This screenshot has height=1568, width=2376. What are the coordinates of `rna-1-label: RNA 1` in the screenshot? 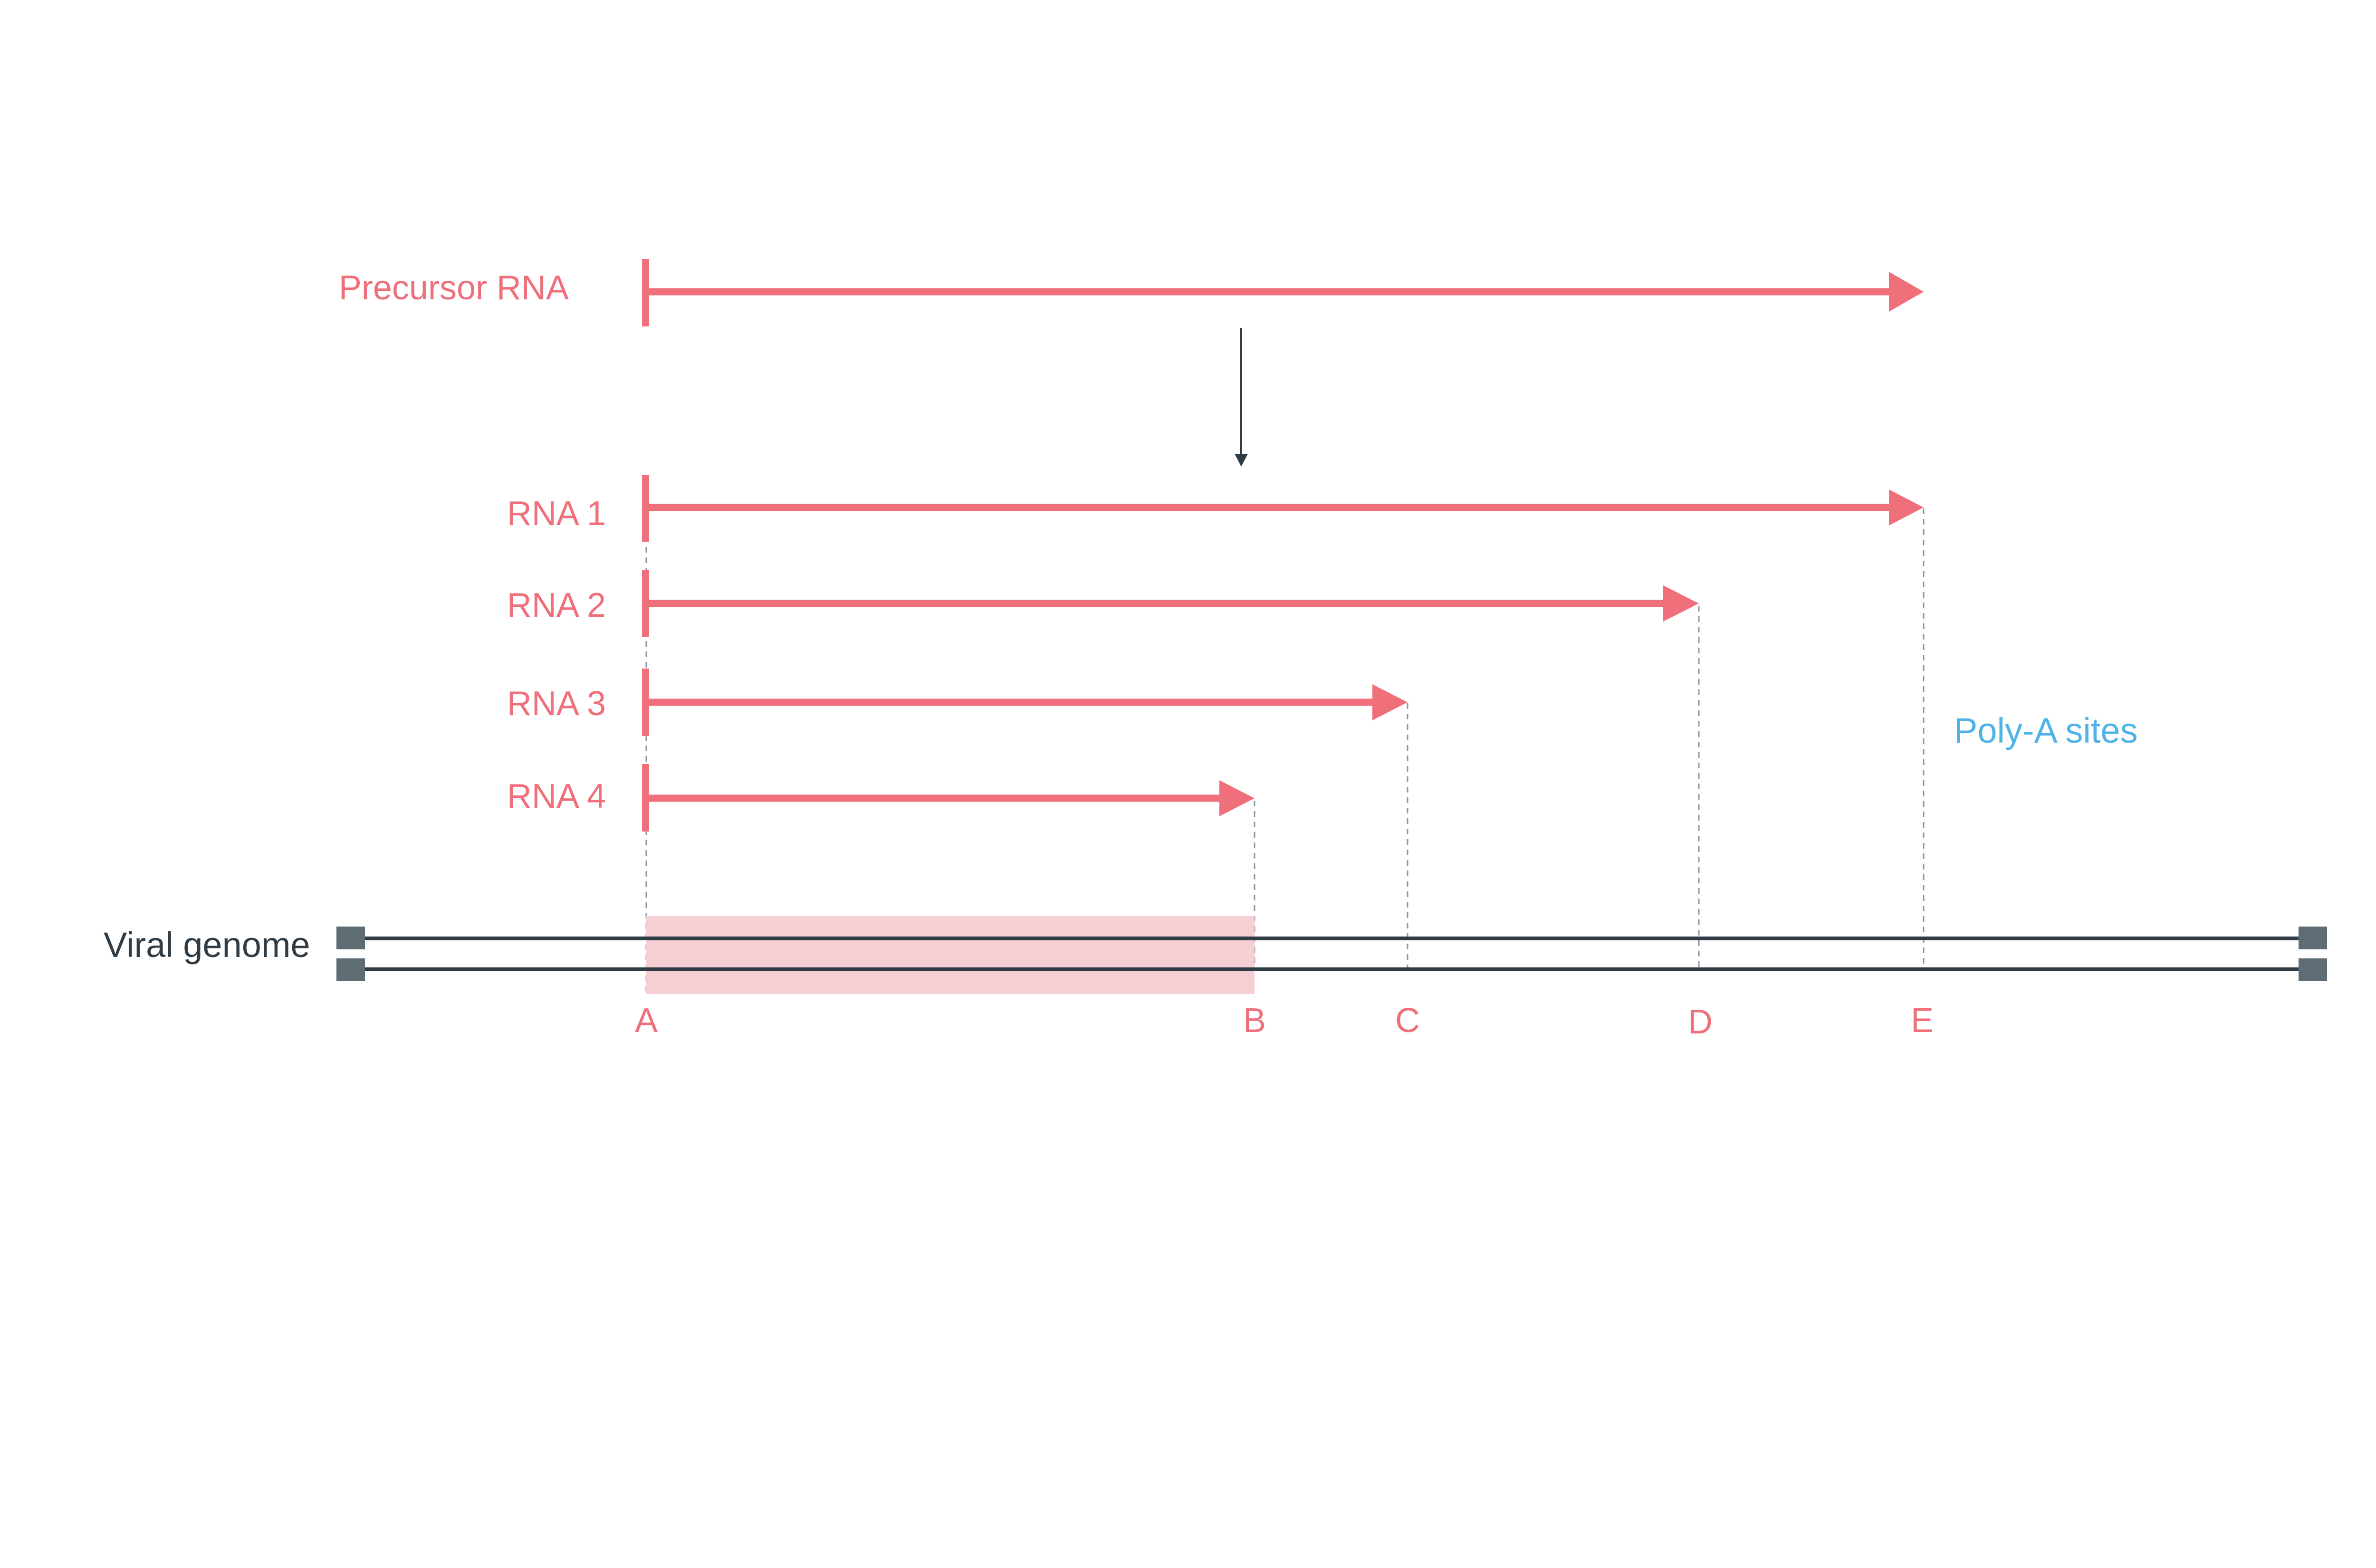 It's located at (556, 514).